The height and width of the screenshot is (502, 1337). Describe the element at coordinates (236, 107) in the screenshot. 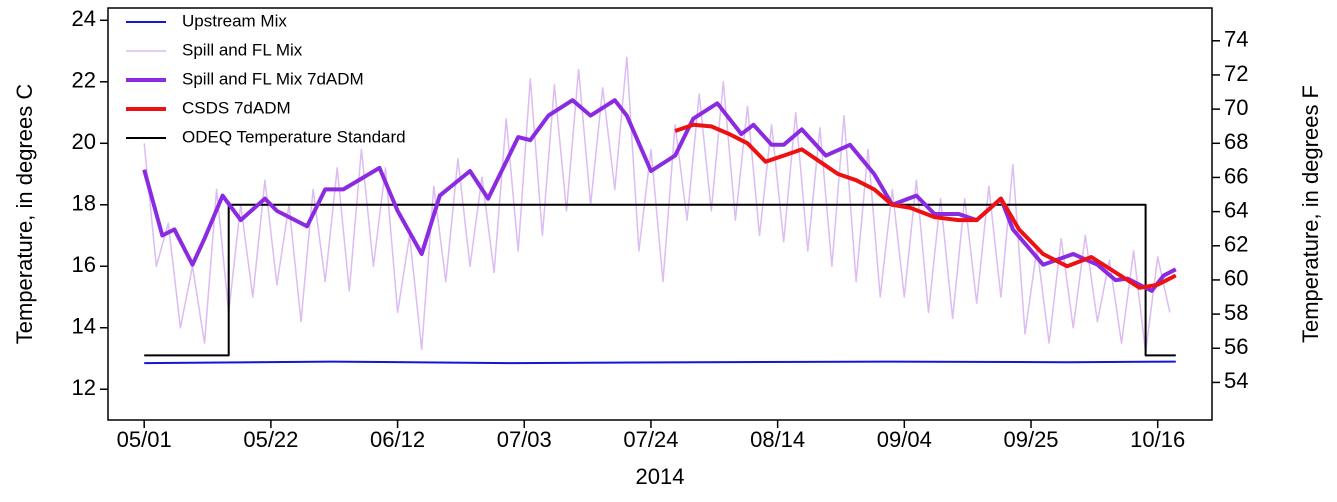

I see `legend-label: CSDS 7dADM` at that location.